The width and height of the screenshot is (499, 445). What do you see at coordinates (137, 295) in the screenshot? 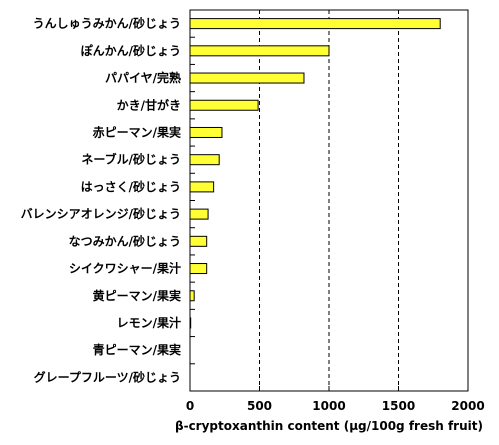
I see `category-label: 黄ピーマン/果実` at bounding box center [137, 295].